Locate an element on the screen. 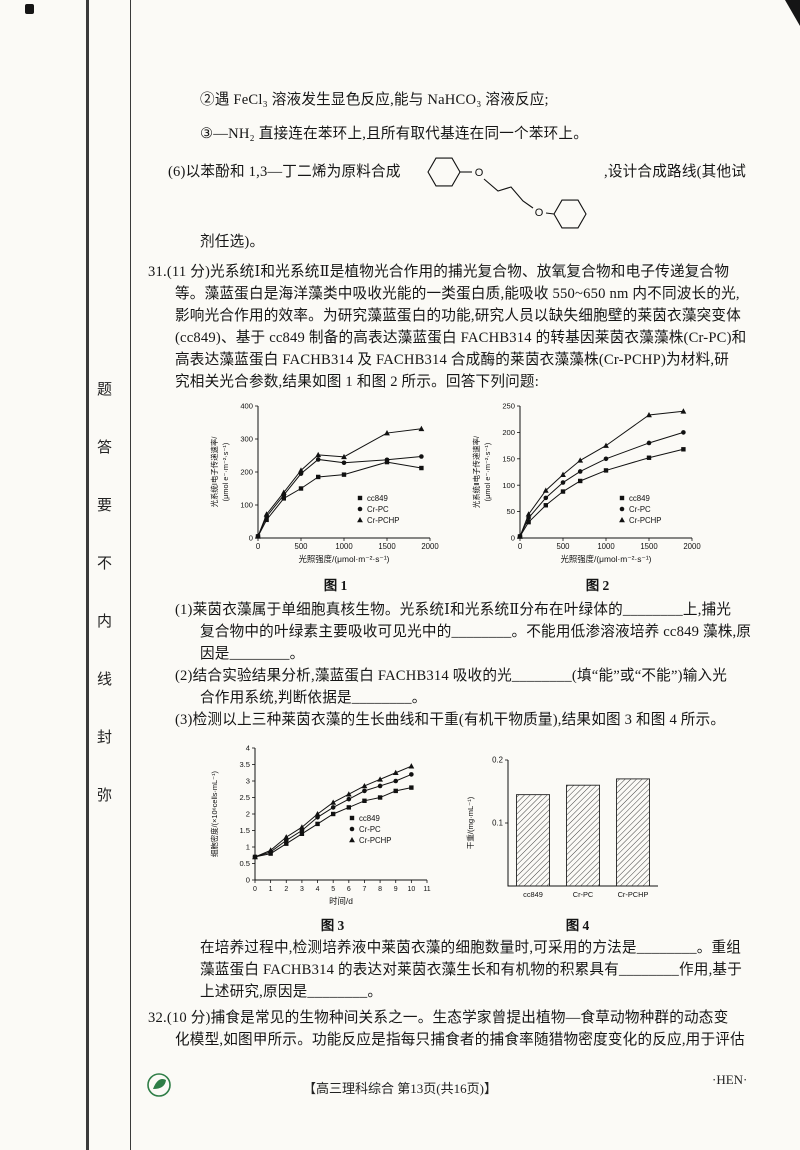  seal-char: 封 is located at coordinates (105, 738).